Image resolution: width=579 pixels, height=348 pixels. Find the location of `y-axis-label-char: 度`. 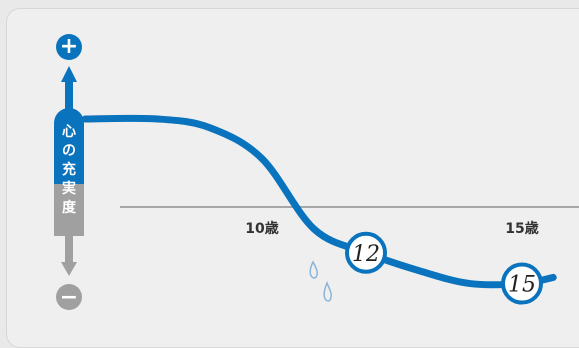

y-axis-label-char: 度 is located at coordinates (69, 207).